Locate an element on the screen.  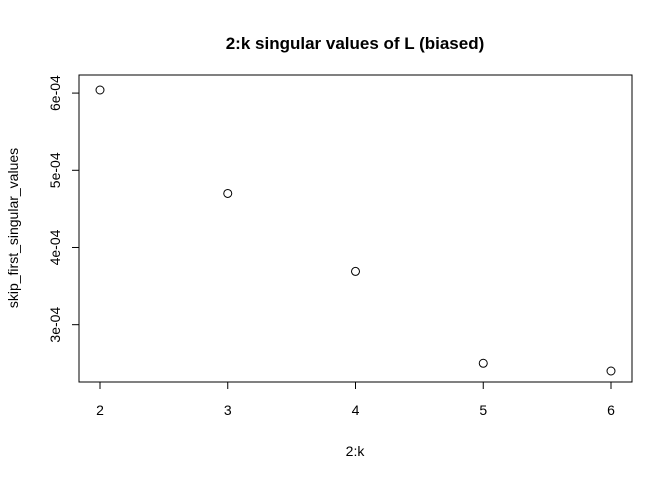
y-tick-label: 4e-04 is located at coordinates (55, 247).